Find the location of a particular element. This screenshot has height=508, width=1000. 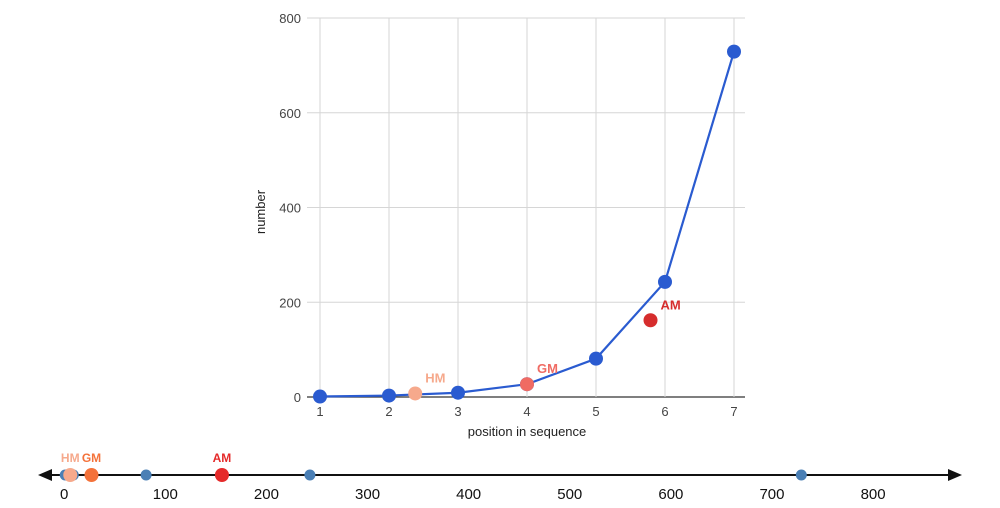

y-axis-label: number is located at coordinates (260, 211).